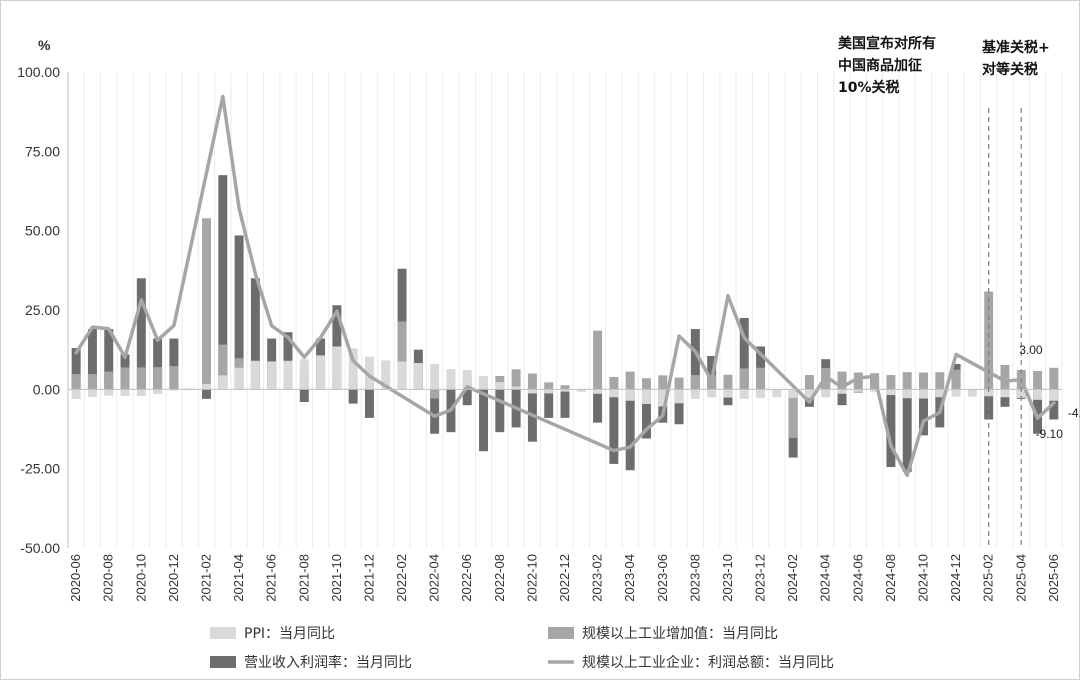 The width and height of the screenshot is (1080, 680). Describe the element at coordinates (680, 634) in the screenshot. I see `legend-label: 规模以上工业增加值：当月同比` at that location.